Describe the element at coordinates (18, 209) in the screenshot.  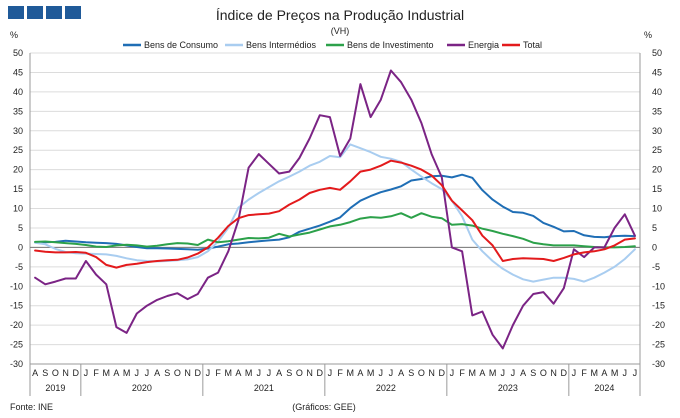
I see `y-tick-label-left: 10` at that location.